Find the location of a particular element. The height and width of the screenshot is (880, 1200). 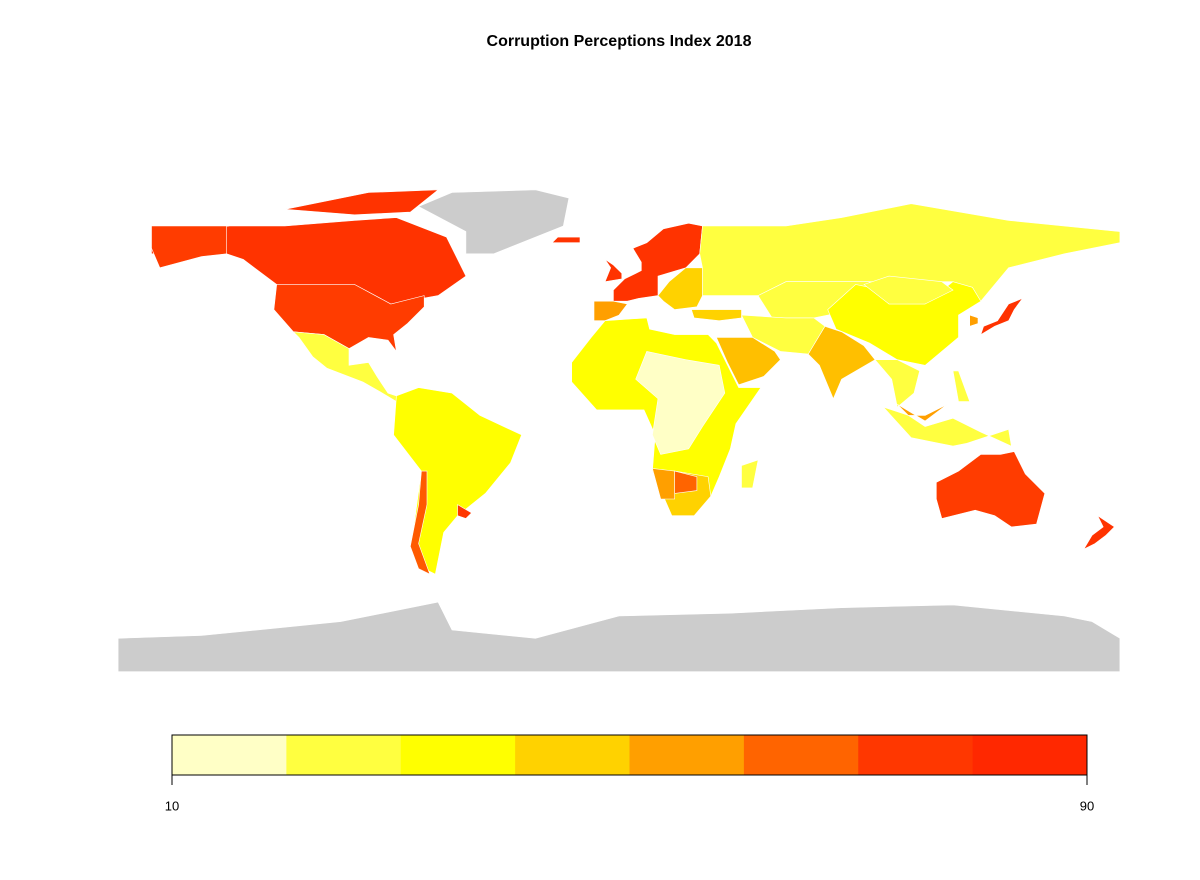

colorbar-frame is located at coordinates (629, 755).